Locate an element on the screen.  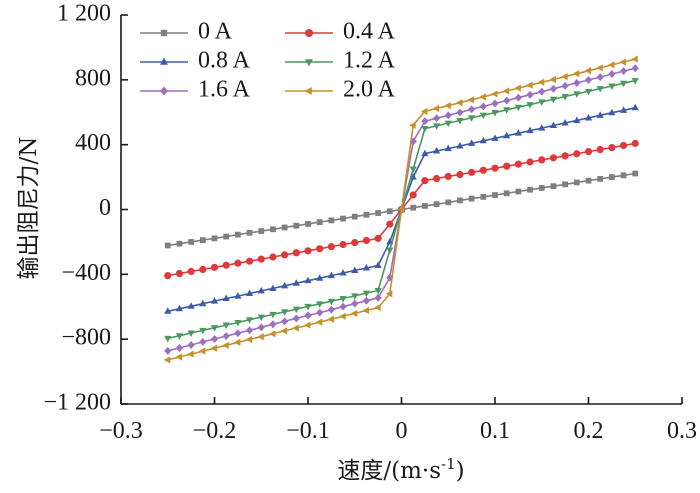
x-tick-label: 0 is located at coordinates (402, 431).